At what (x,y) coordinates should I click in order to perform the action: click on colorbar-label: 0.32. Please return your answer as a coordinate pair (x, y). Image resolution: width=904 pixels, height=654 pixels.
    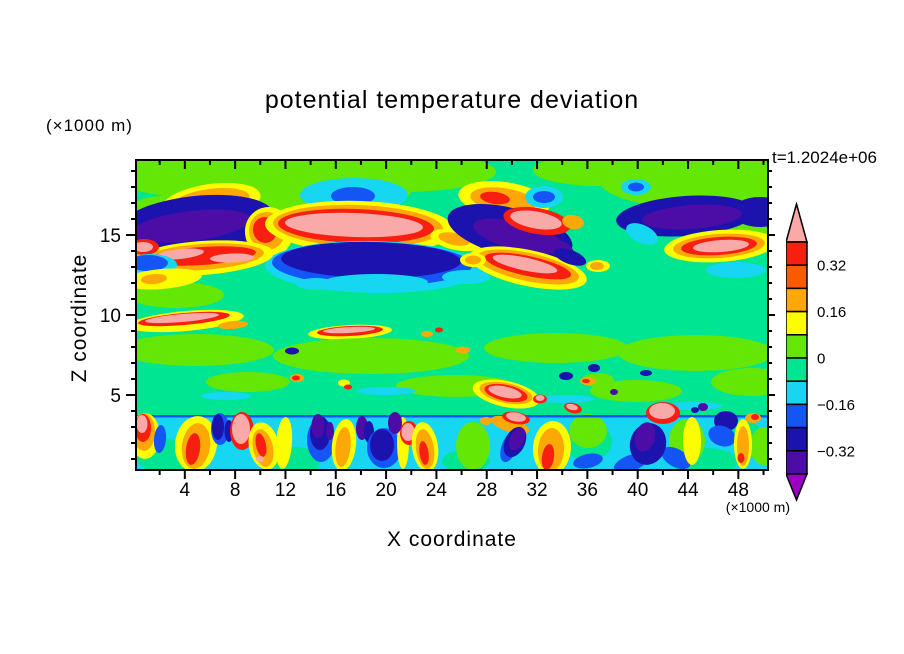
    Looking at the image, I should click on (831, 266).